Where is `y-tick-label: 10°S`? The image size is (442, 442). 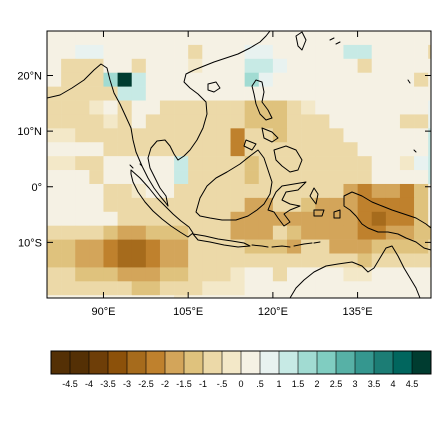 y-tick-label: 10°S is located at coordinates (30, 243).